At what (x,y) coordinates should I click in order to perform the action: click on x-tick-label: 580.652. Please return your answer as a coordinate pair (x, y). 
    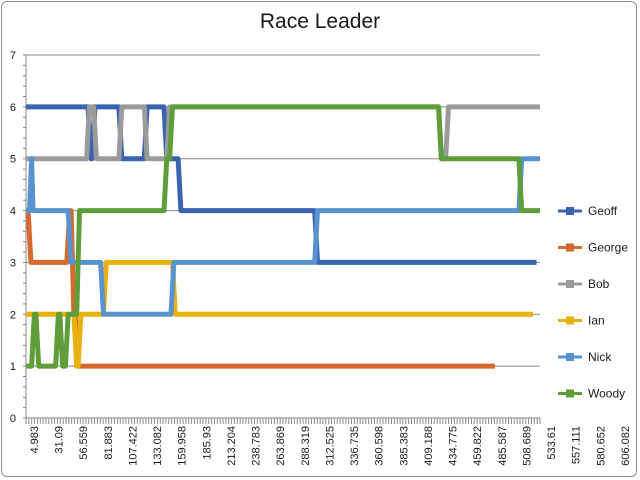
    Looking at the image, I should click on (601, 446).